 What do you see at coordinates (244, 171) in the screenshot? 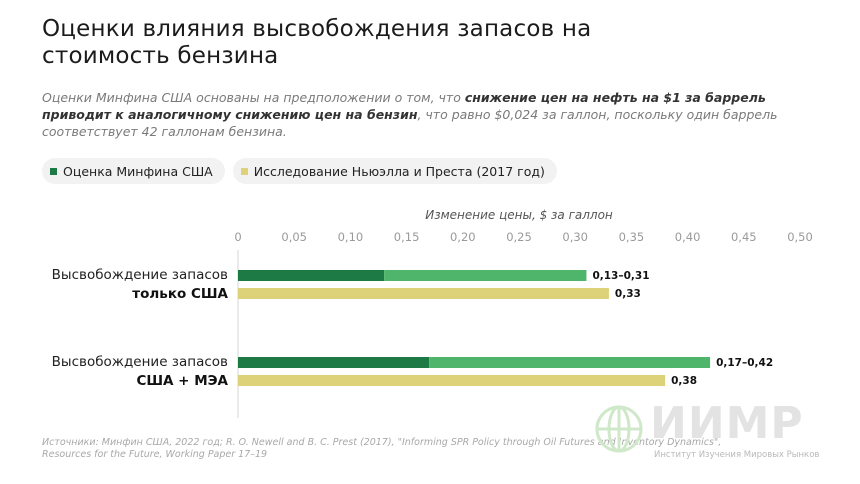
I see `legend-swatch-study` at bounding box center [244, 171].